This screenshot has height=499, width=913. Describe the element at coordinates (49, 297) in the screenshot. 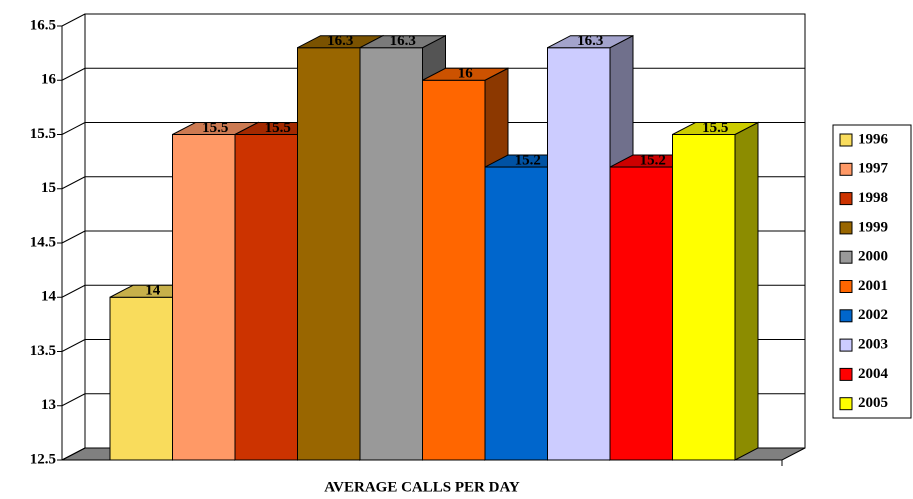

I see `y-tick-label: 14` at that location.